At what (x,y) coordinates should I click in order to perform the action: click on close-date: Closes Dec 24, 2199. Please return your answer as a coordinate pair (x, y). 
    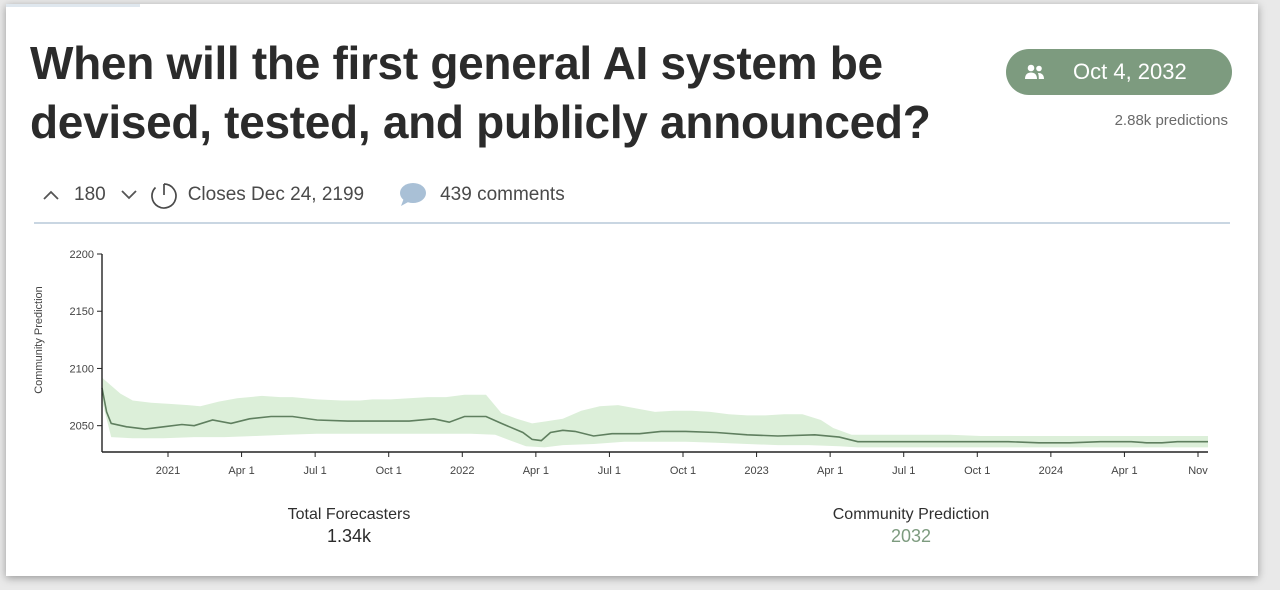
    Looking at the image, I should click on (257, 195).